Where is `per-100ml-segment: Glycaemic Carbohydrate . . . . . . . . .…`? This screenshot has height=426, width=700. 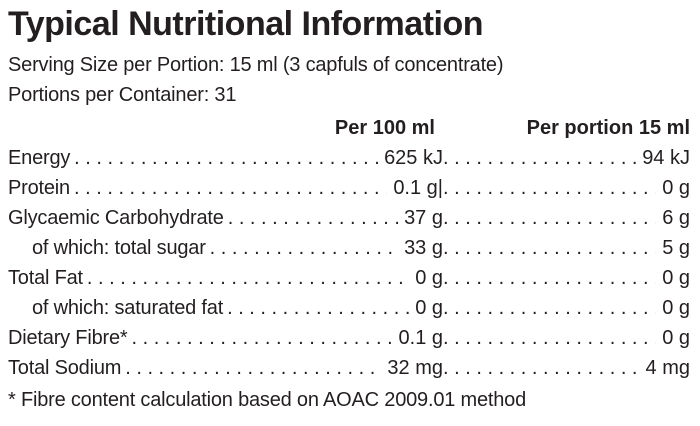 per-100ml-segment: Glycaemic Carbohydrate . . . . . . . . .… is located at coordinates (225, 218).